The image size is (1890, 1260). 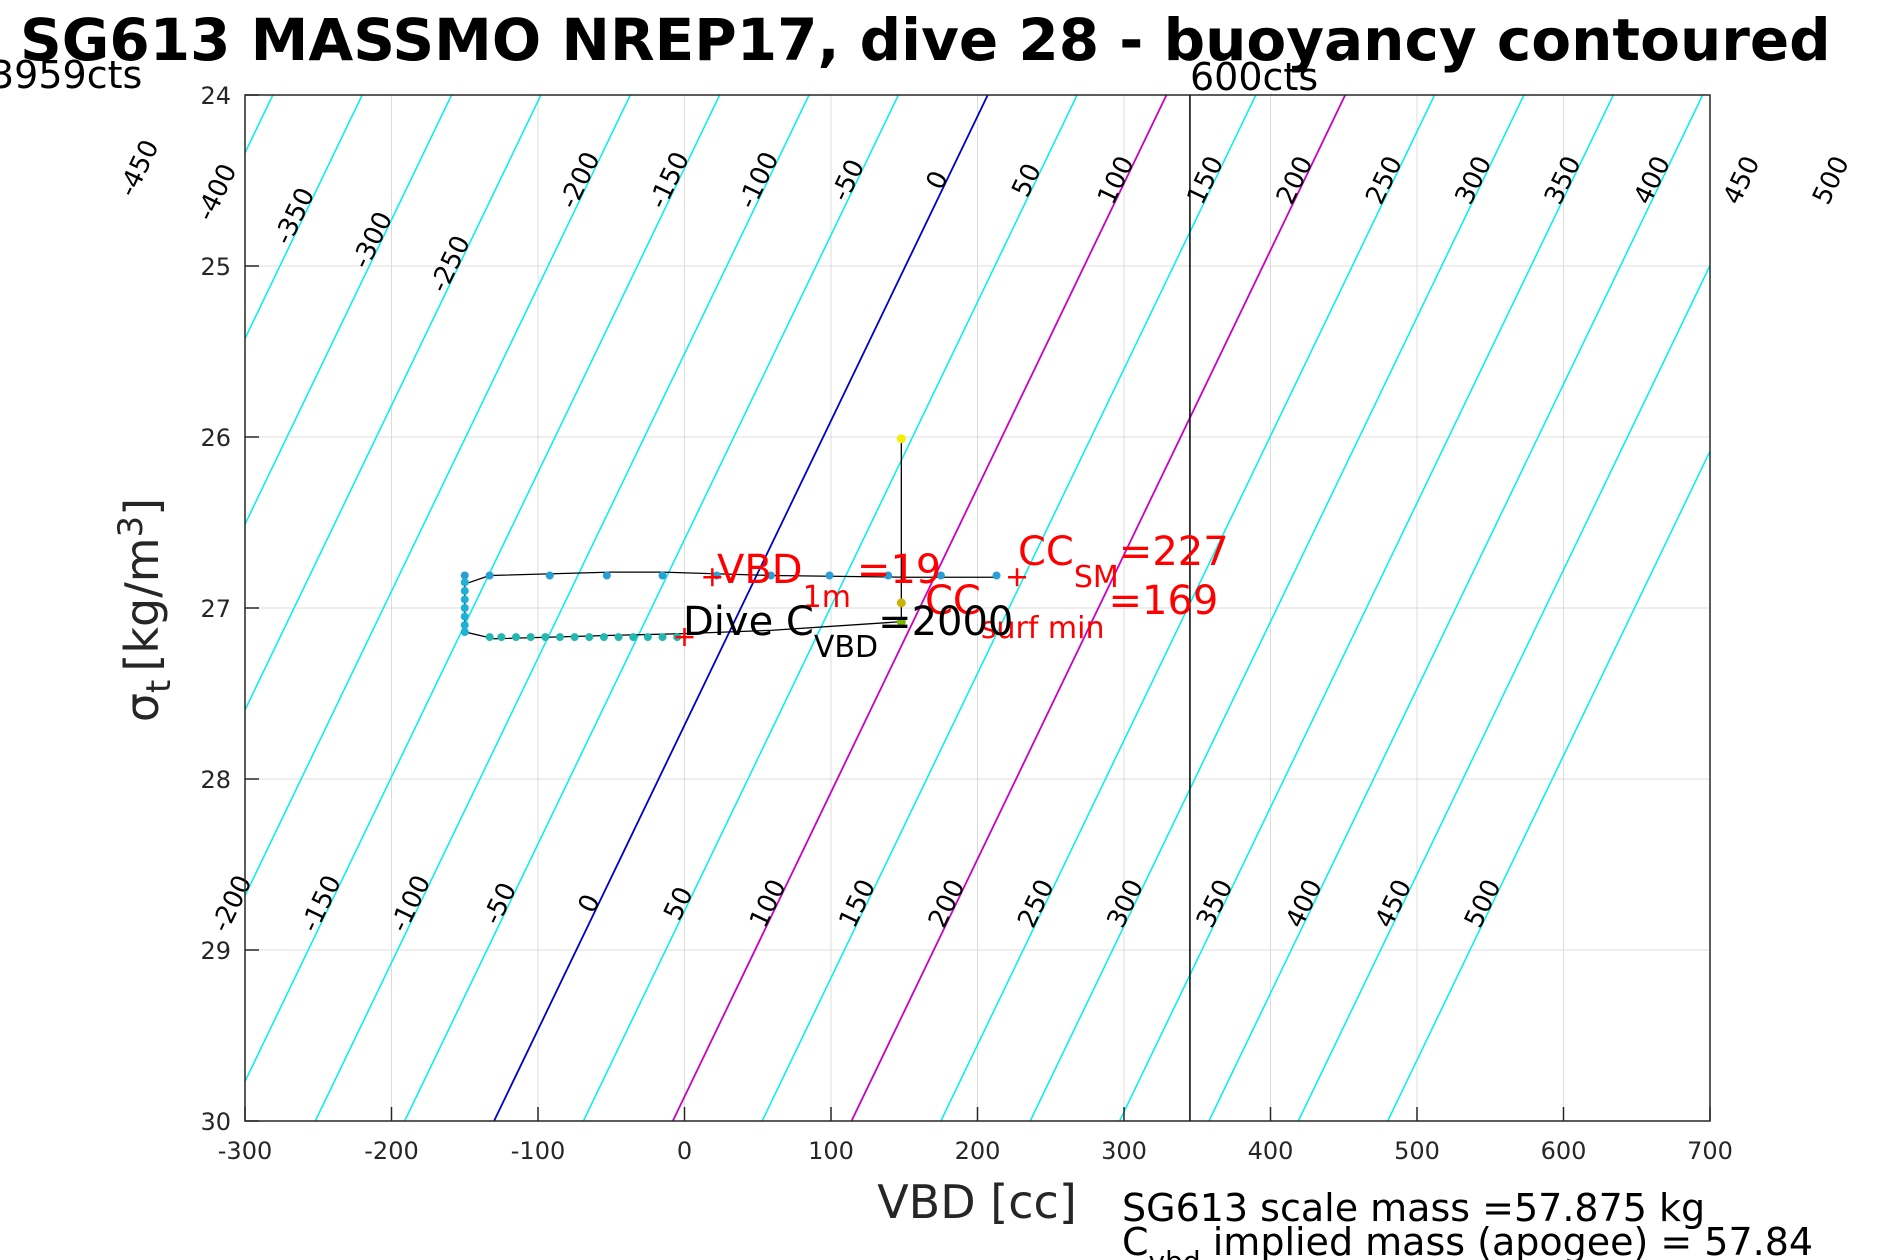 I want to click on x-axis-label: VBD [cc], so click(x=977, y=1202).